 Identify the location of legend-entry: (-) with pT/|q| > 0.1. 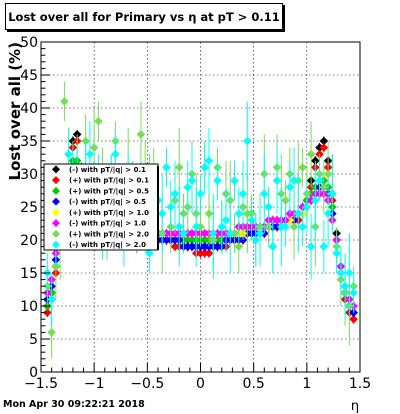
(107, 170).